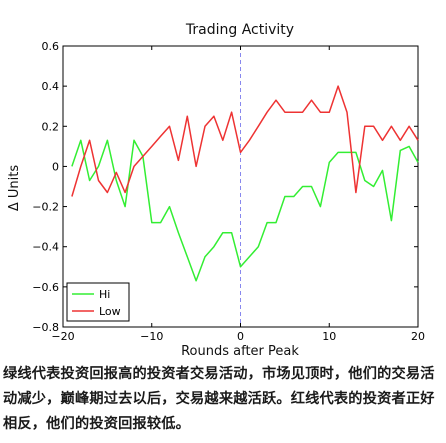 The width and height of the screenshot is (446, 443). What do you see at coordinates (418, 336) in the screenshot?
I see `x-tick-label: 20` at bounding box center [418, 336].